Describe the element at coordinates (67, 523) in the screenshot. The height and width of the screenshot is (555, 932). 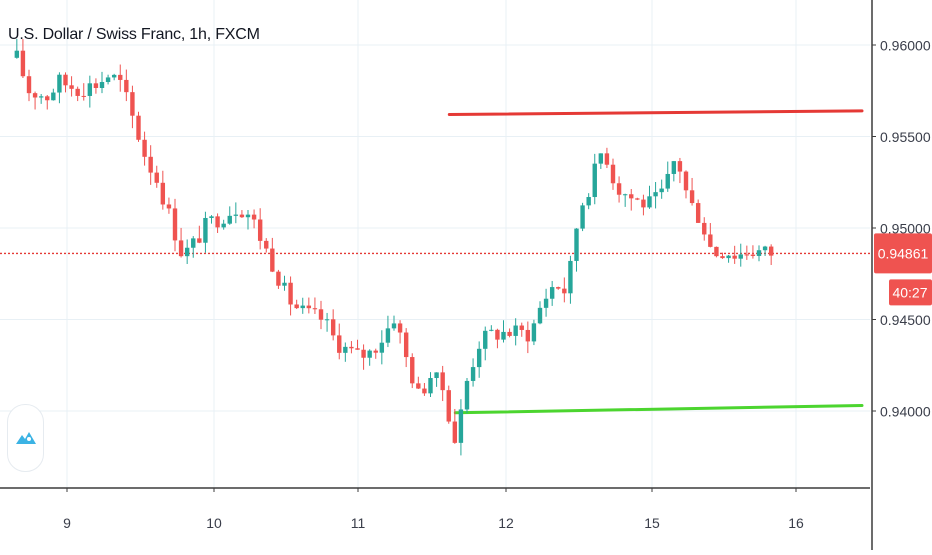
I see `time-tick-label: 9` at that location.